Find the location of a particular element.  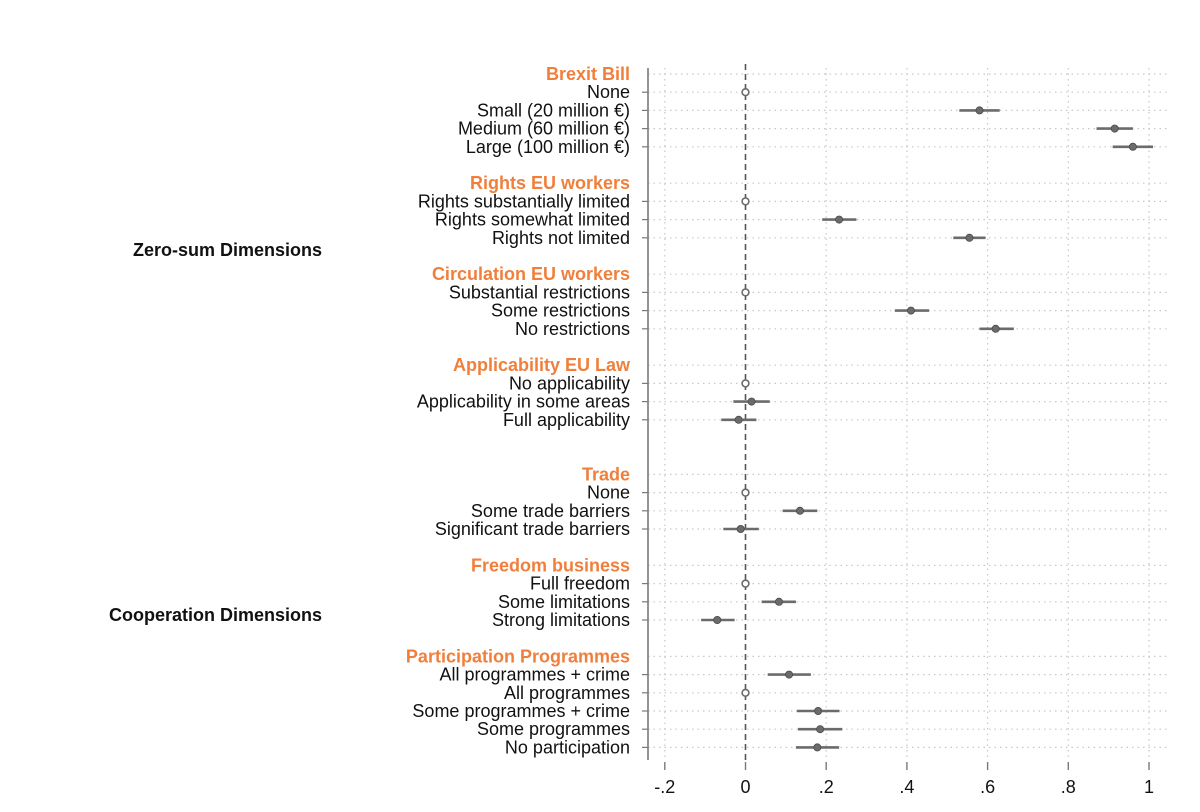

category-label: Large (100 million €) is located at coordinates (548, 147).